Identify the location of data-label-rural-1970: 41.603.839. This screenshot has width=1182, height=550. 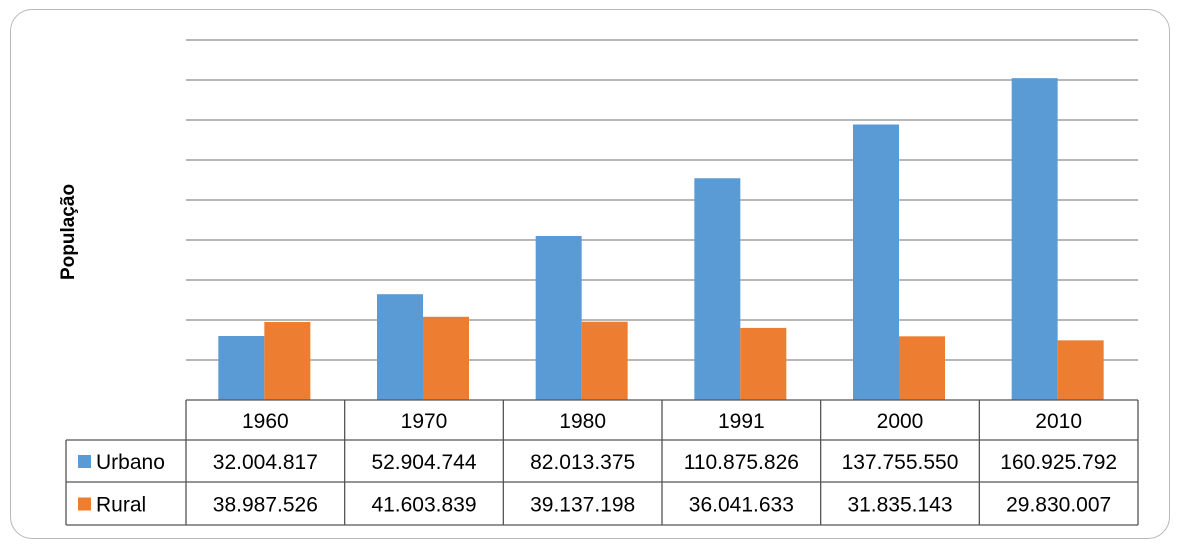
(423, 505).